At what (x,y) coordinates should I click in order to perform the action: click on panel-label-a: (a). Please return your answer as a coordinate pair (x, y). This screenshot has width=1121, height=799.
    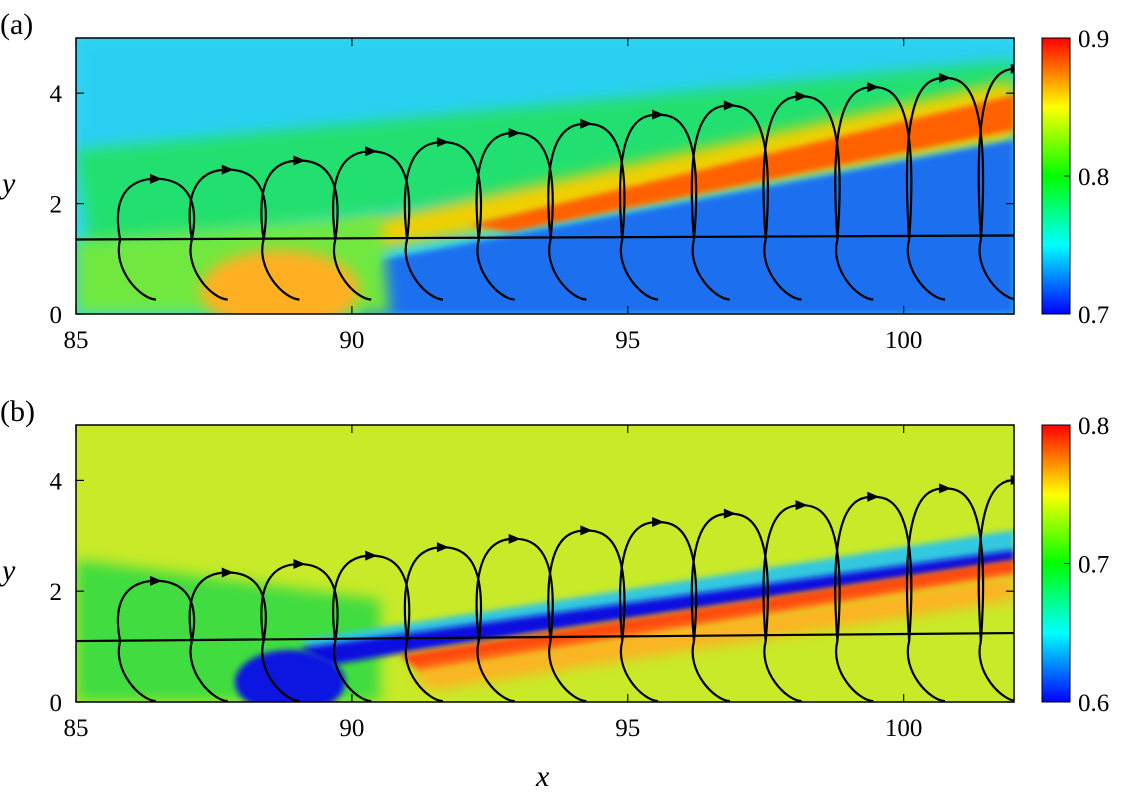
    Looking at the image, I should click on (16, 24).